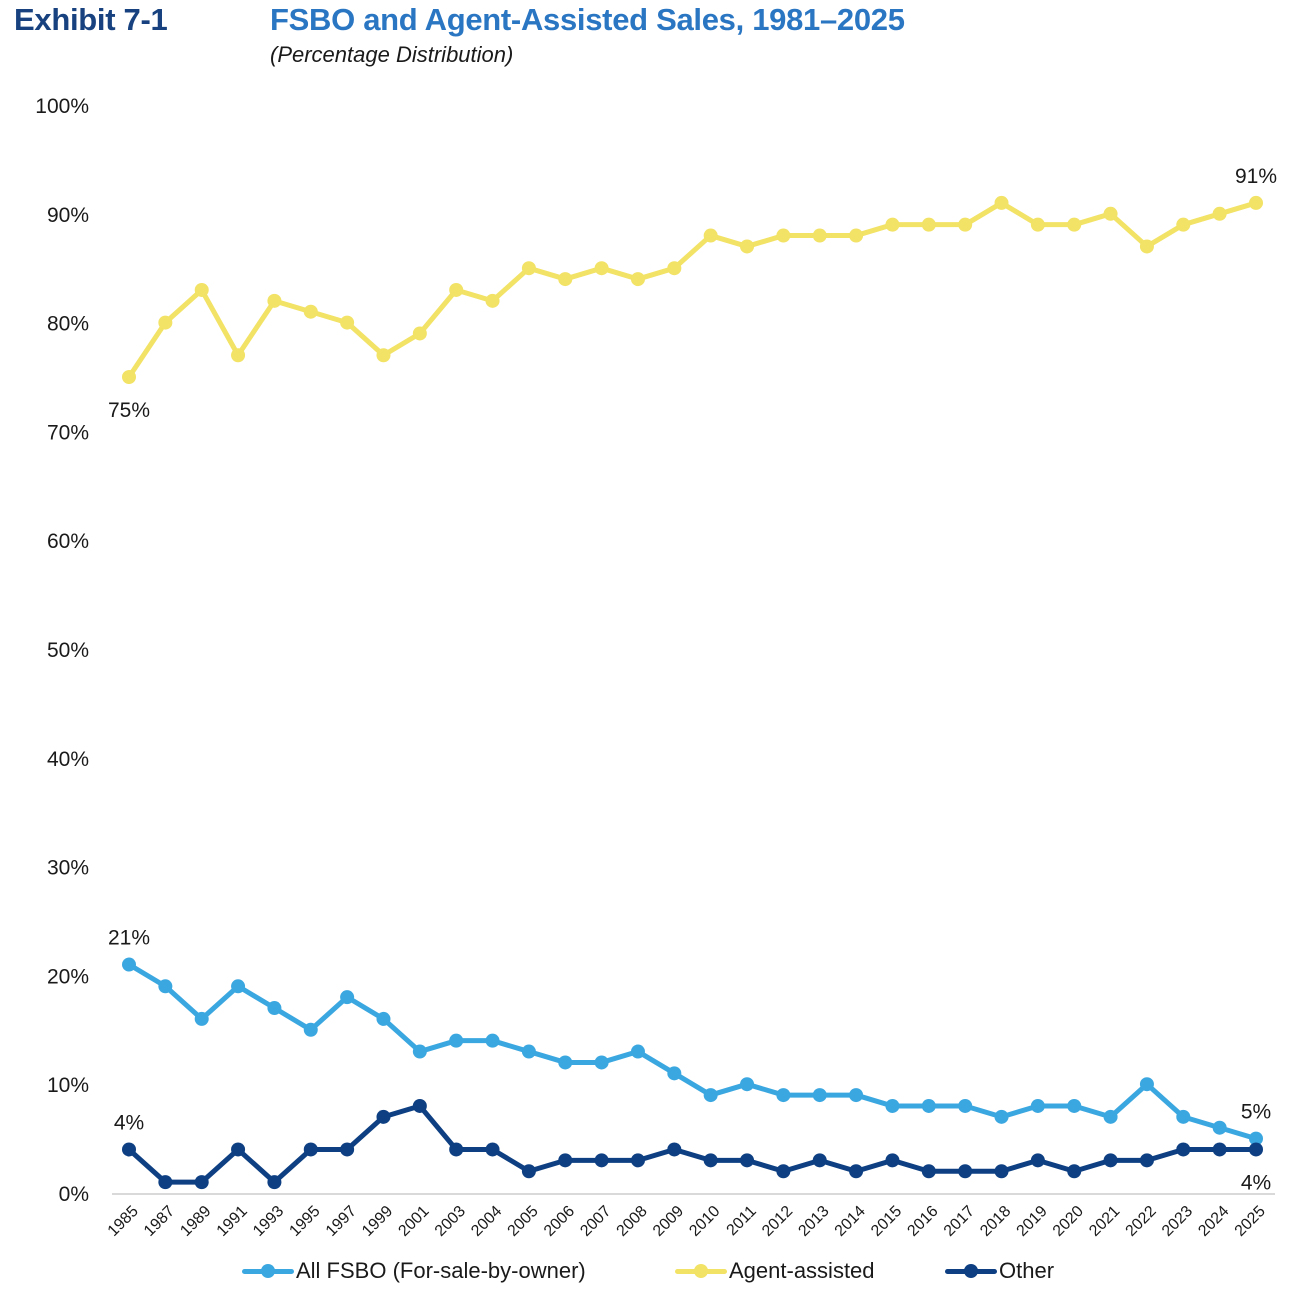 The image size is (1300, 1306). I want to click on legend-item-agent-assisted: Agent-assisted, so click(775, 1271).